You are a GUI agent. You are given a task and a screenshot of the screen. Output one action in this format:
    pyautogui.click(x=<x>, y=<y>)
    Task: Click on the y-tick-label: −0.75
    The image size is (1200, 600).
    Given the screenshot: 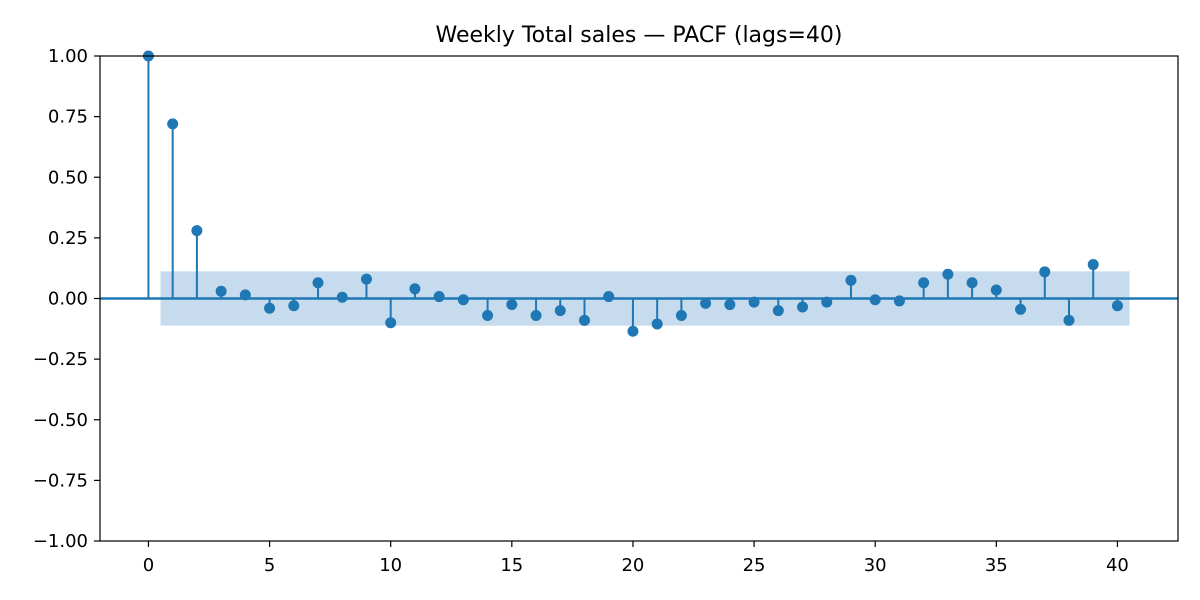 What is the action you would take?
    pyautogui.click(x=60, y=480)
    